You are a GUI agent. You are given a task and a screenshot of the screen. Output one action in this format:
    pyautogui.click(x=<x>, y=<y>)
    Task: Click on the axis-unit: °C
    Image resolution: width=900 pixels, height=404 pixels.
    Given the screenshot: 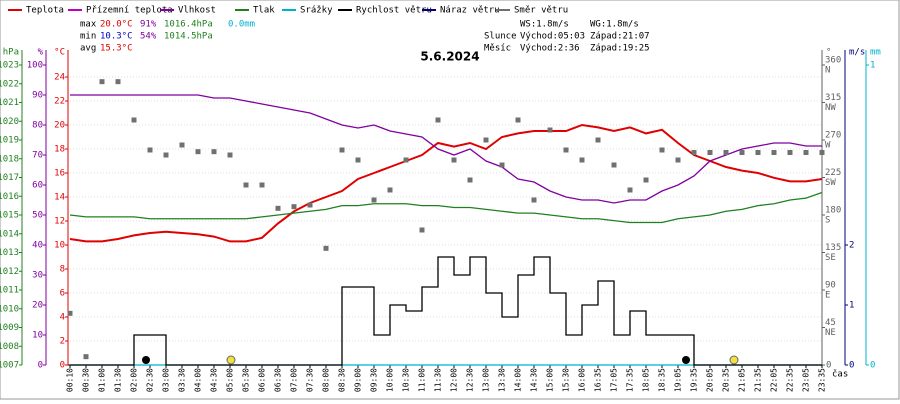 What is the action you would take?
    pyautogui.click(x=59, y=53)
    